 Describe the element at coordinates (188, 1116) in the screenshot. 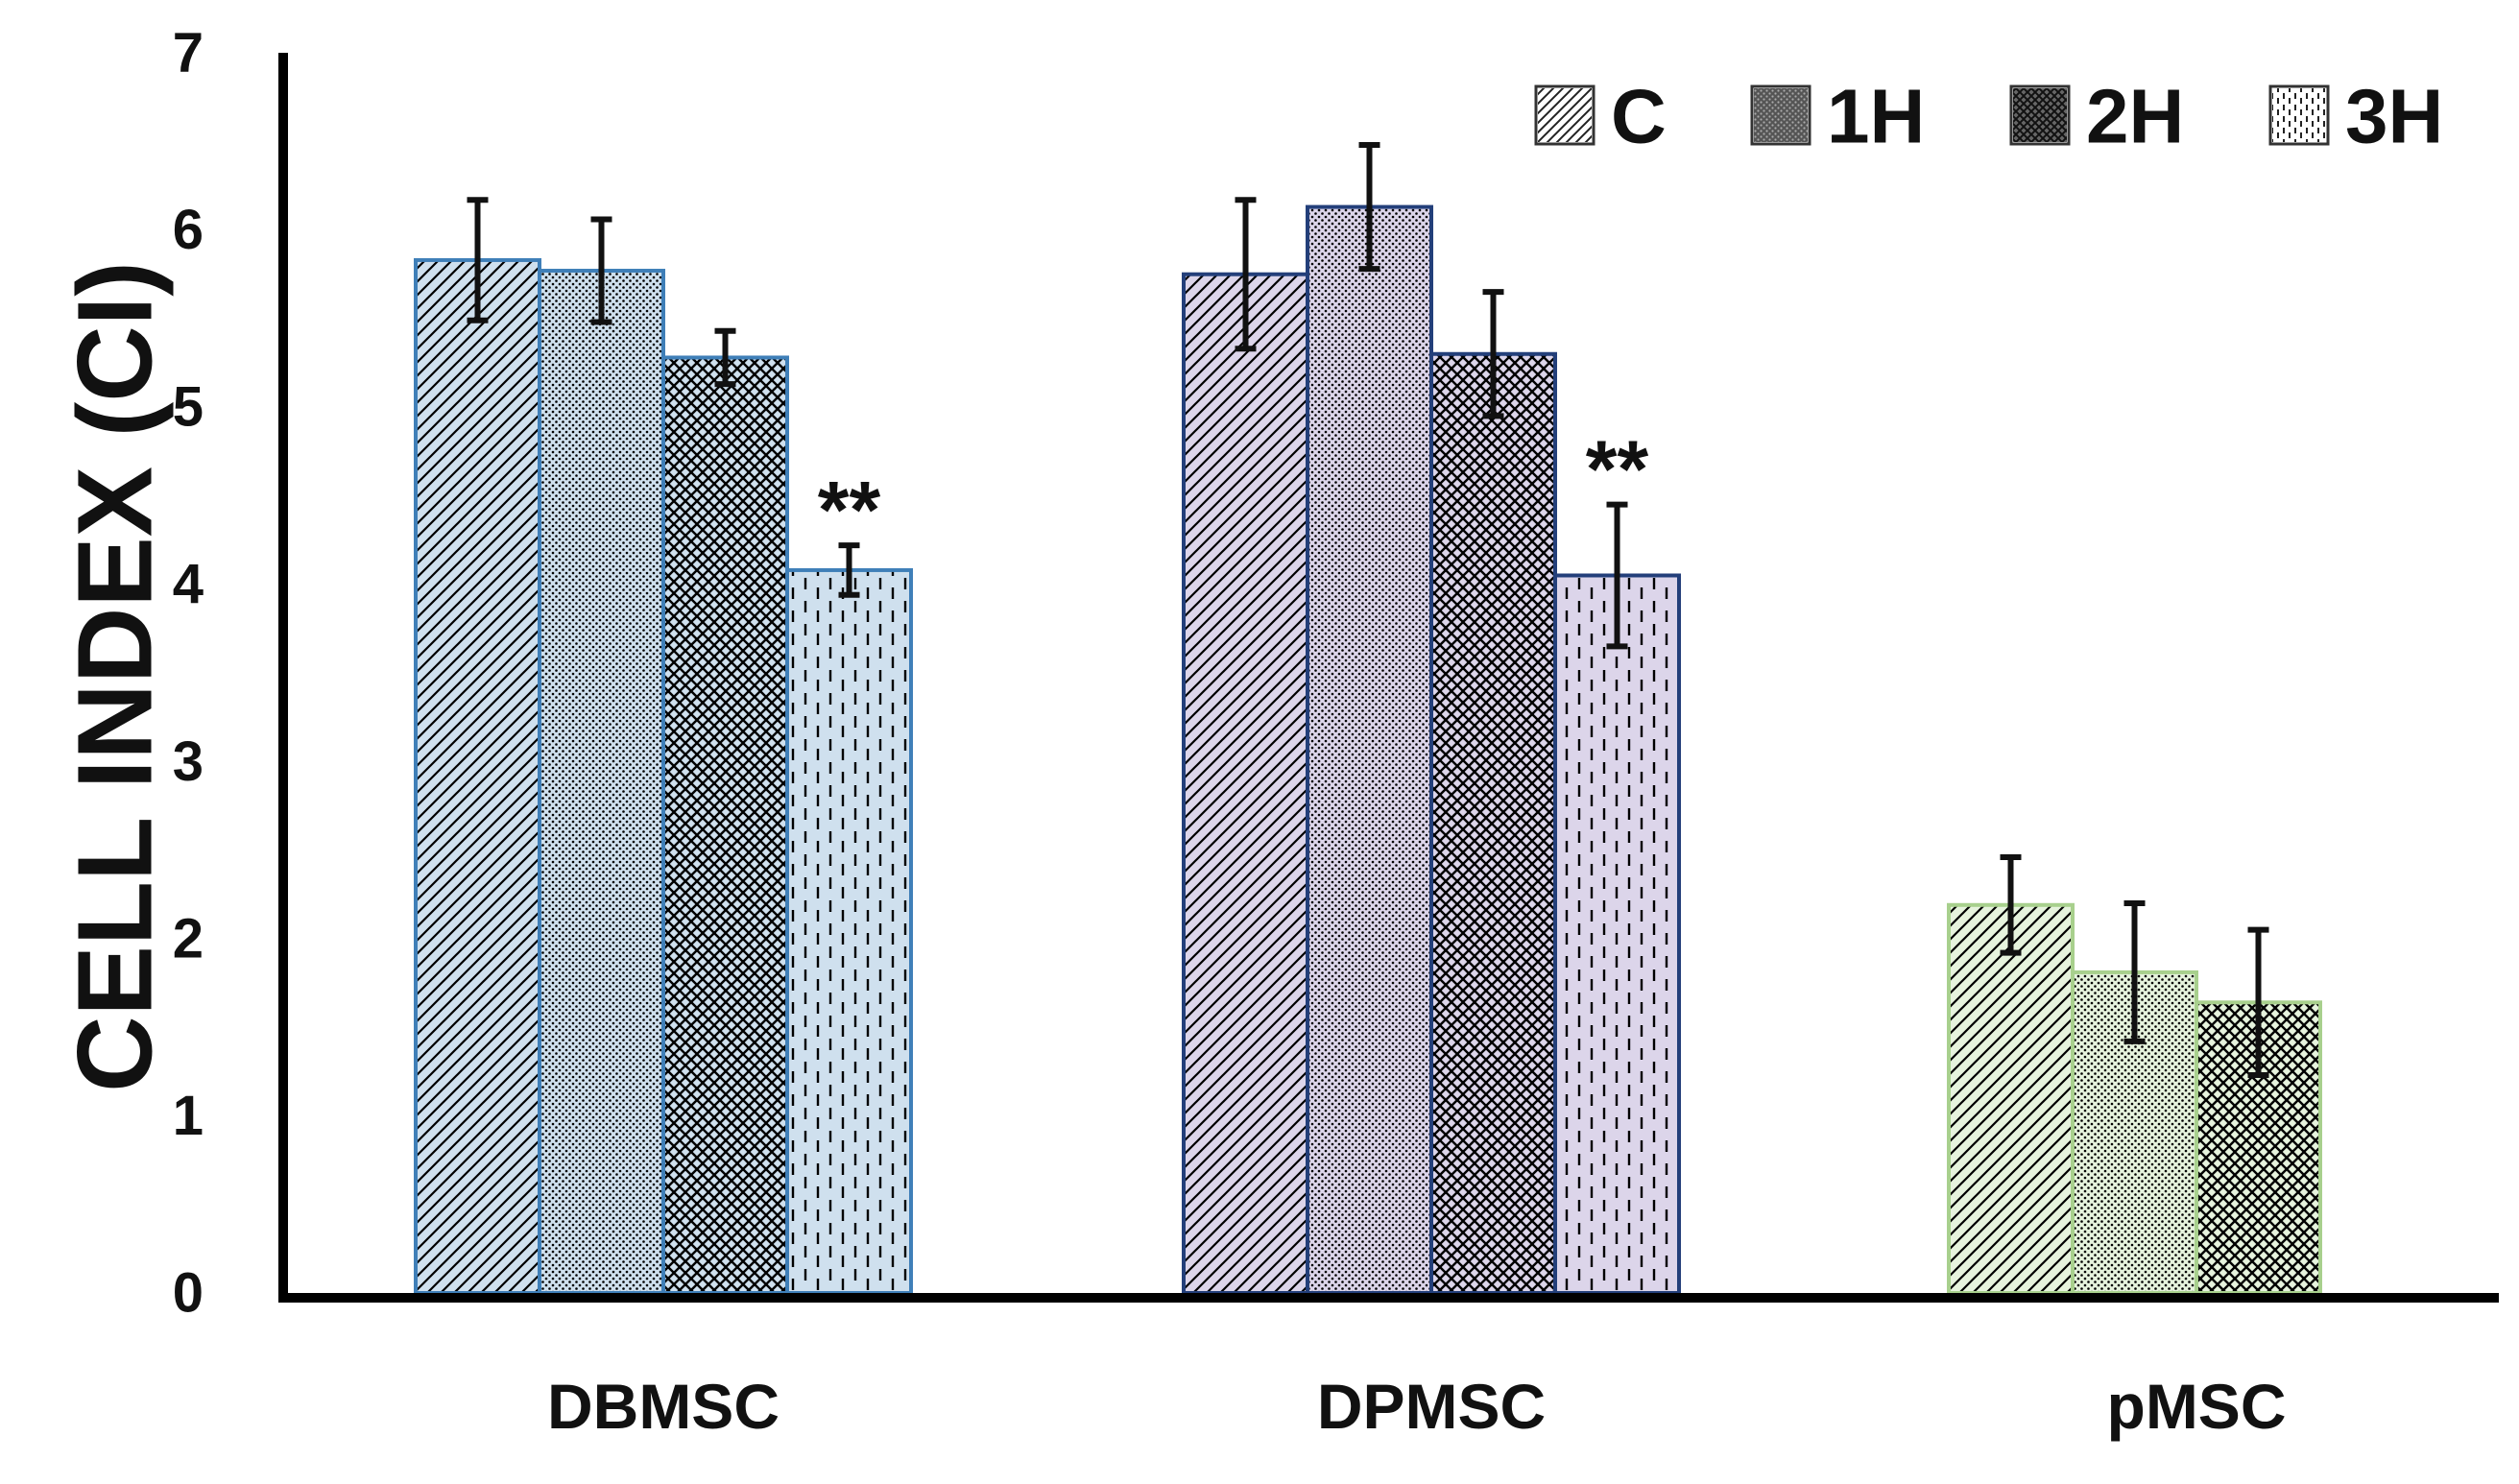

I see `y-tick-label: 1` at that location.